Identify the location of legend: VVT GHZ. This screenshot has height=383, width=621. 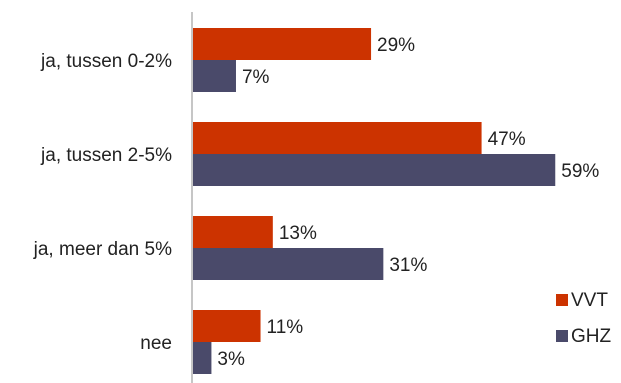
(584, 318).